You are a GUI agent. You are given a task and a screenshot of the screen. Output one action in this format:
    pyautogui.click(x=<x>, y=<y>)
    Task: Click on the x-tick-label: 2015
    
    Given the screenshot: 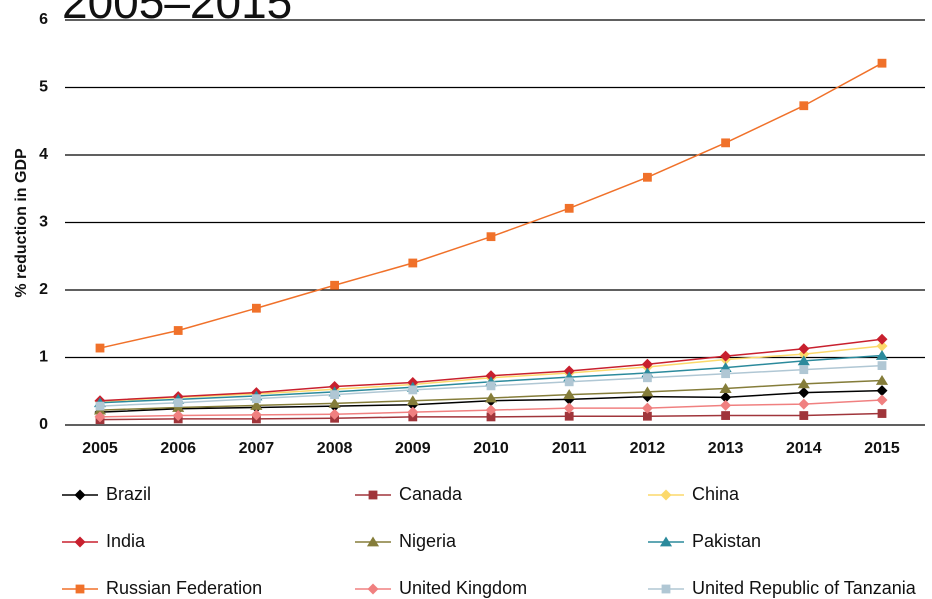 What is the action you would take?
    pyautogui.click(x=882, y=448)
    